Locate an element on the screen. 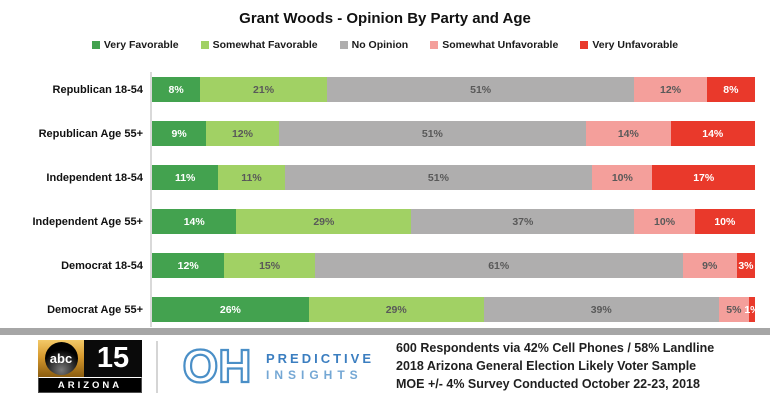 The height and width of the screenshot is (410, 770). logo-divider is located at coordinates (157, 366).